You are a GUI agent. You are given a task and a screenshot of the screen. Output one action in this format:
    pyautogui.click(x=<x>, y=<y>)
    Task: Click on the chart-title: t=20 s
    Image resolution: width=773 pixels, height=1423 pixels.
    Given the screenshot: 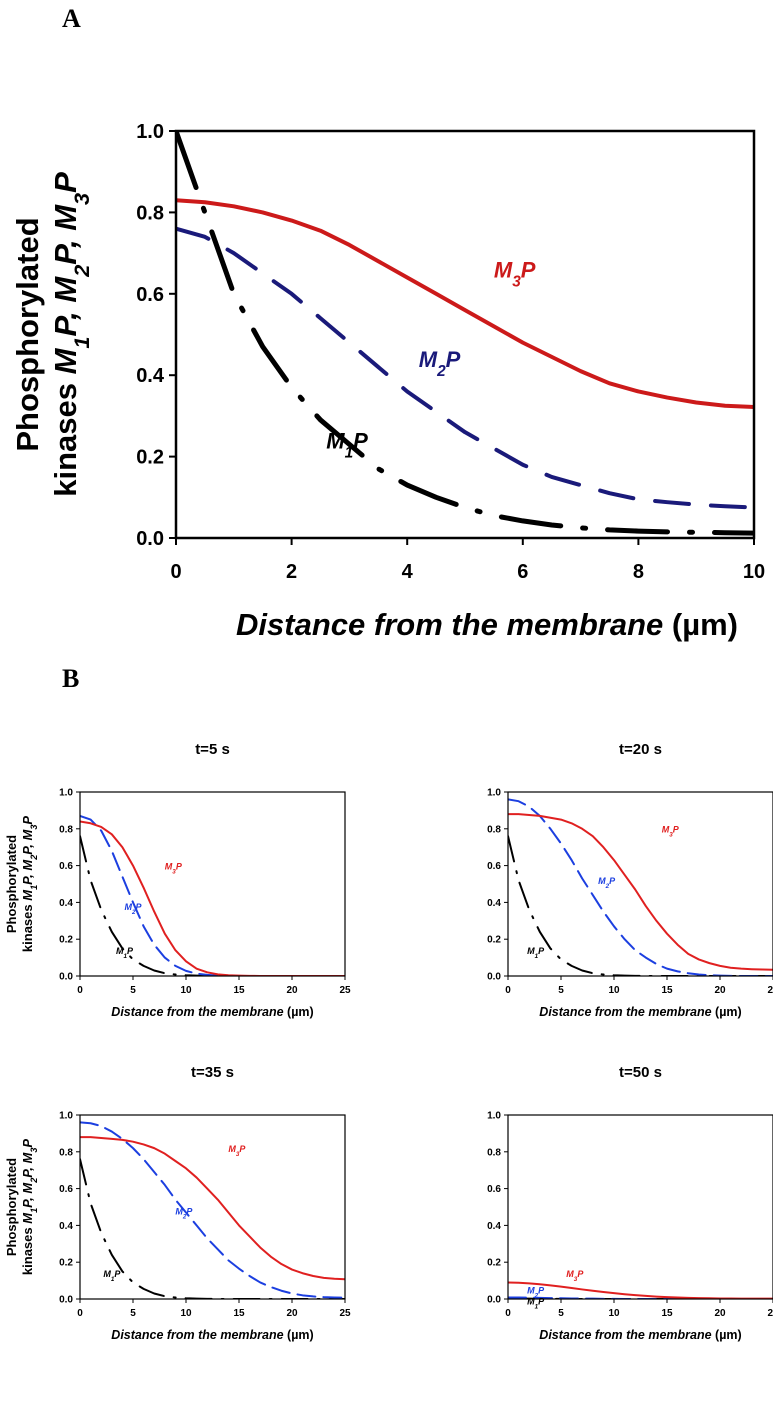 What is the action you would take?
    pyautogui.click(x=640, y=749)
    